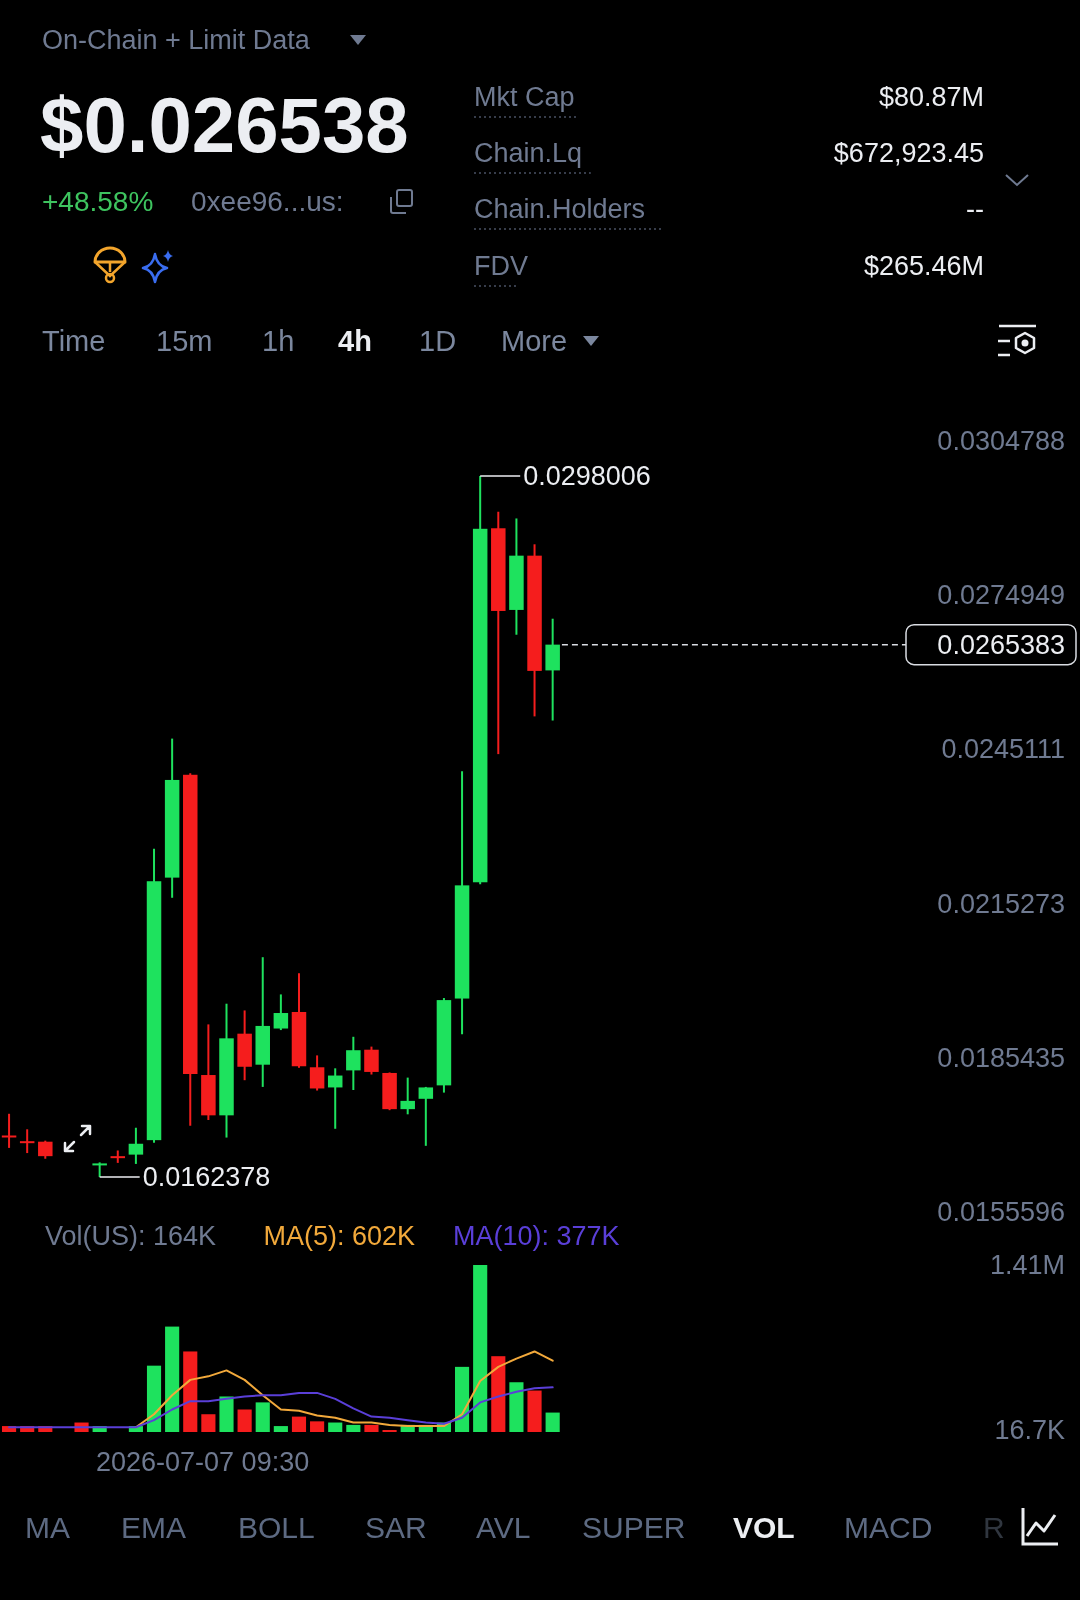  I want to click on text: 1D, so click(438, 341).